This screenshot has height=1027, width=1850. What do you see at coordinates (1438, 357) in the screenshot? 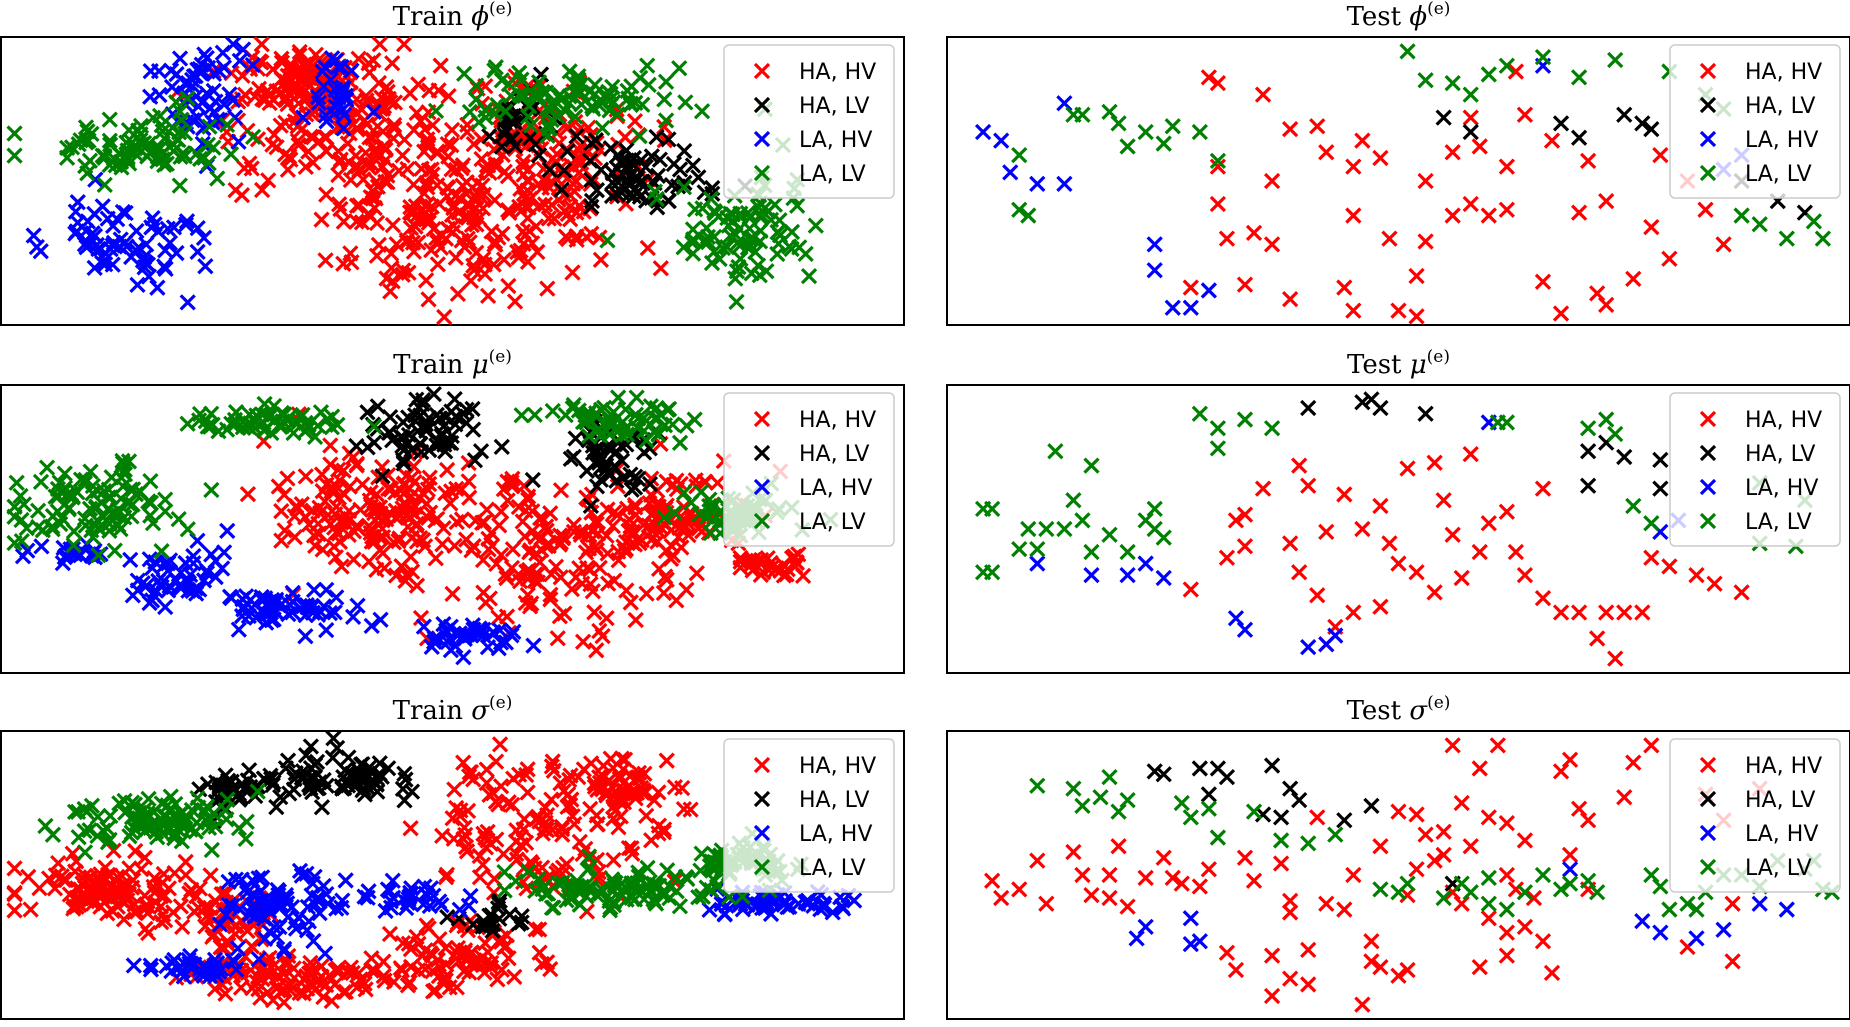
I see `panel-title-superscript: (e)` at bounding box center [1438, 357].